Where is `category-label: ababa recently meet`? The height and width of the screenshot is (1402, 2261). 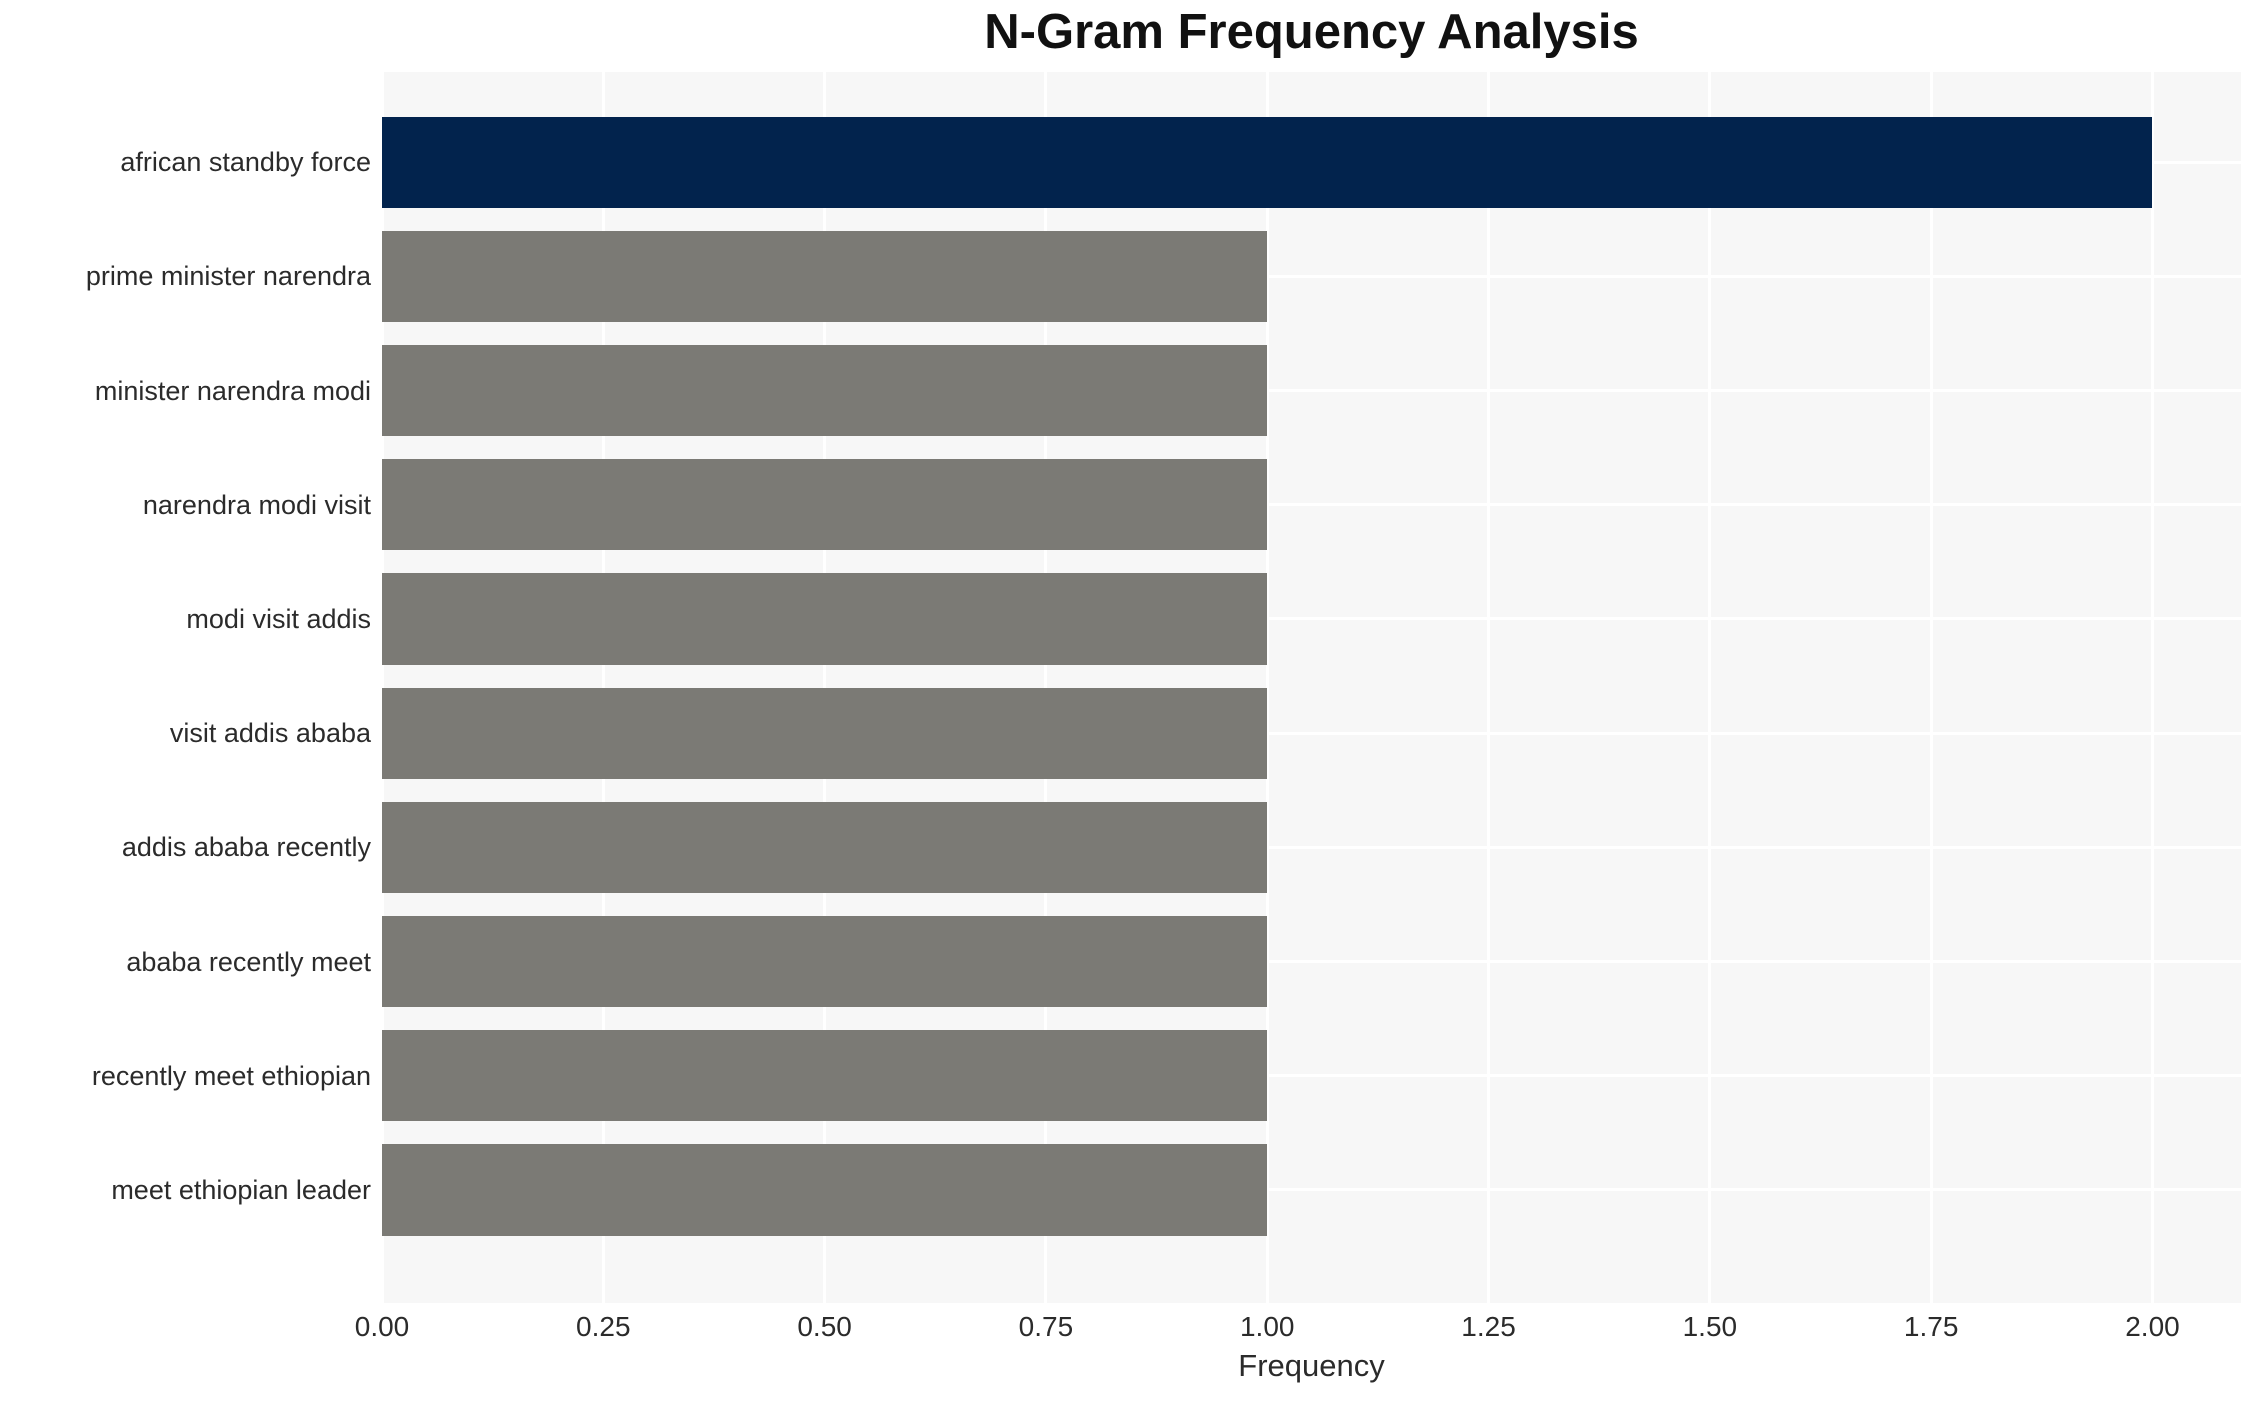
category-label: ababa recently meet is located at coordinates (248, 961).